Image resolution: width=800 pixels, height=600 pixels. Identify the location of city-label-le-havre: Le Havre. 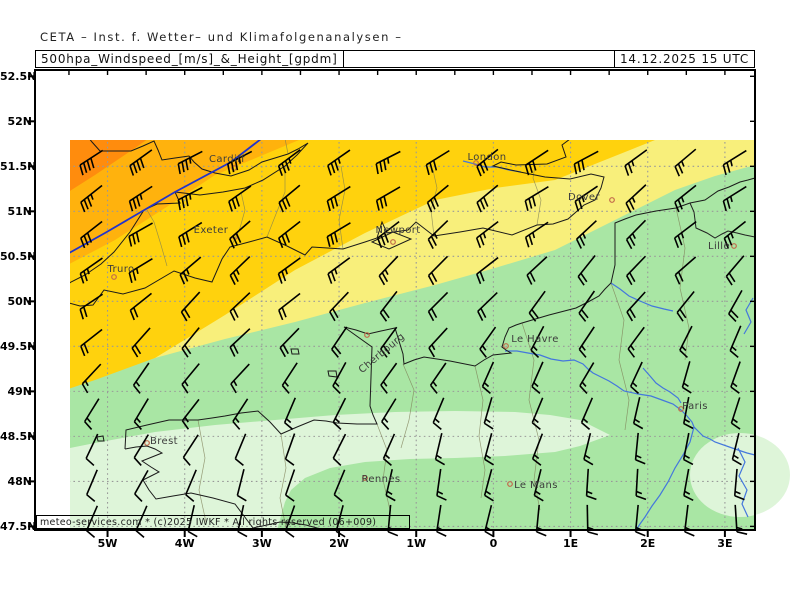
(535, 339).